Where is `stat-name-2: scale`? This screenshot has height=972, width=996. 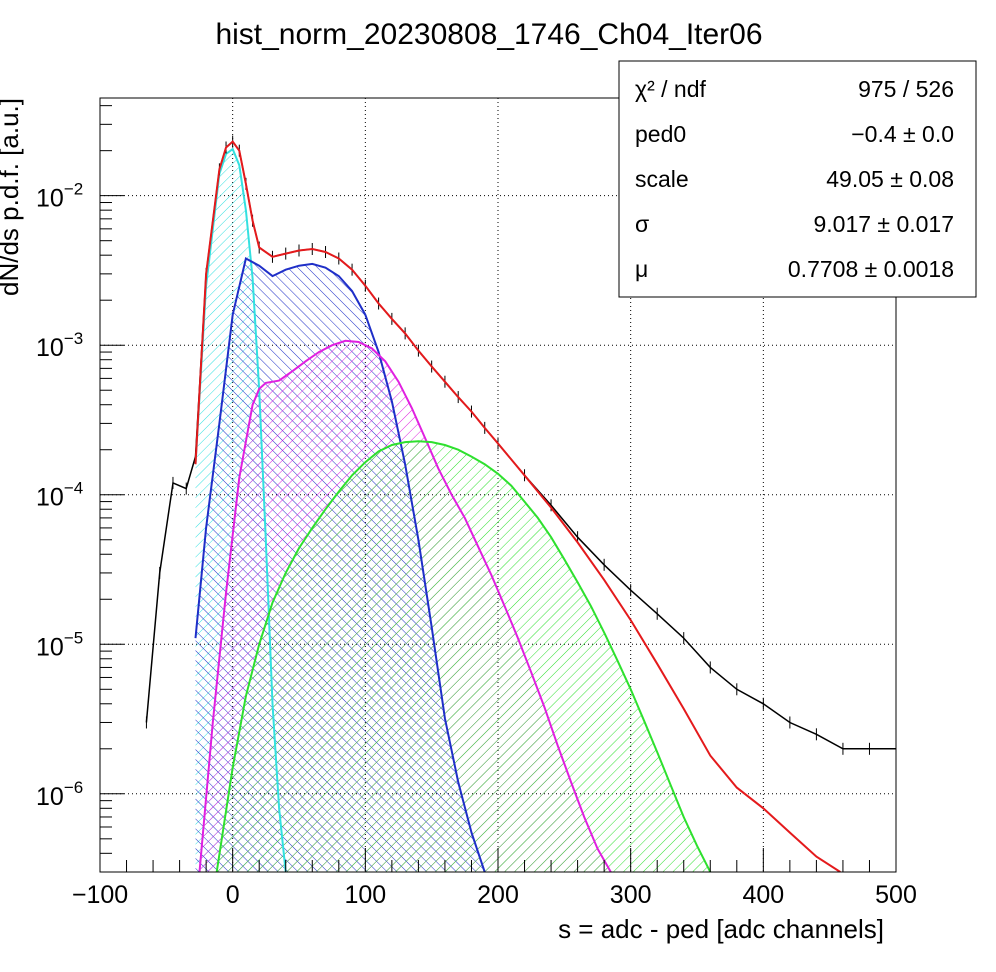 stat-name-2: scale is located at coordinates (662, 179).